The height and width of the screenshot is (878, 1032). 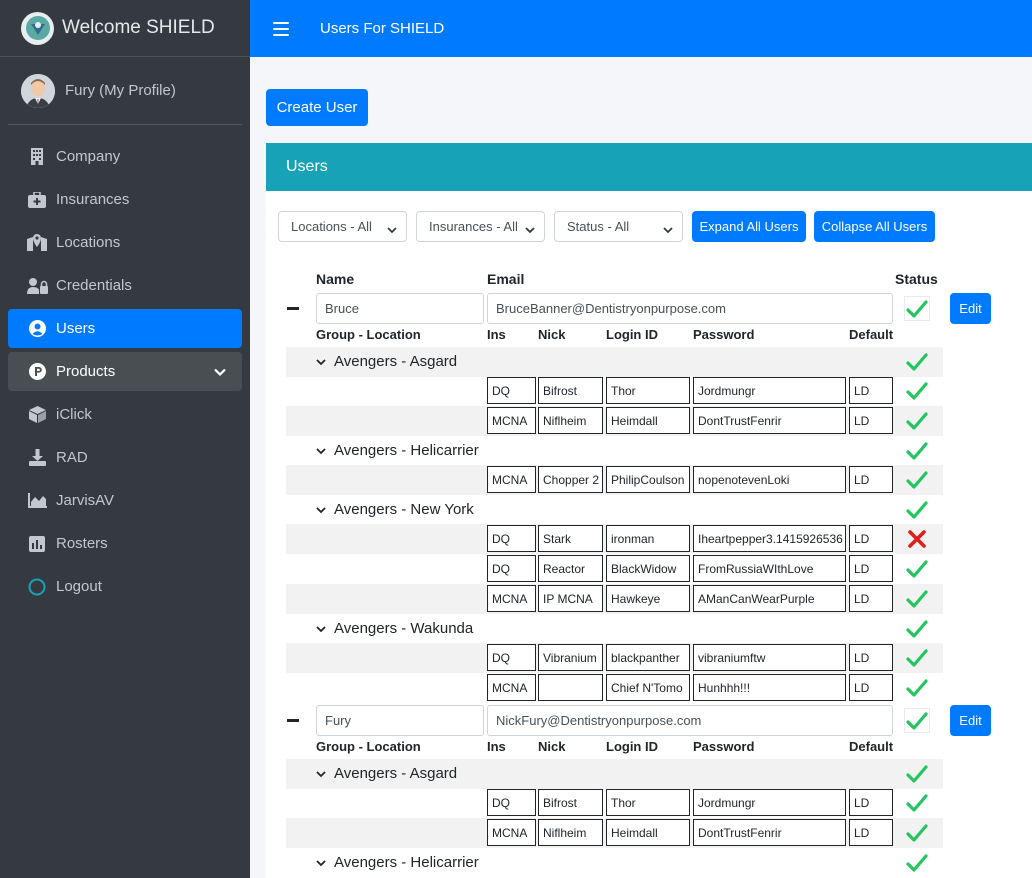 What do you see at coordinates (37, 157) in the screenshot?
I see `building-icon` at bounding box center [37, 157].